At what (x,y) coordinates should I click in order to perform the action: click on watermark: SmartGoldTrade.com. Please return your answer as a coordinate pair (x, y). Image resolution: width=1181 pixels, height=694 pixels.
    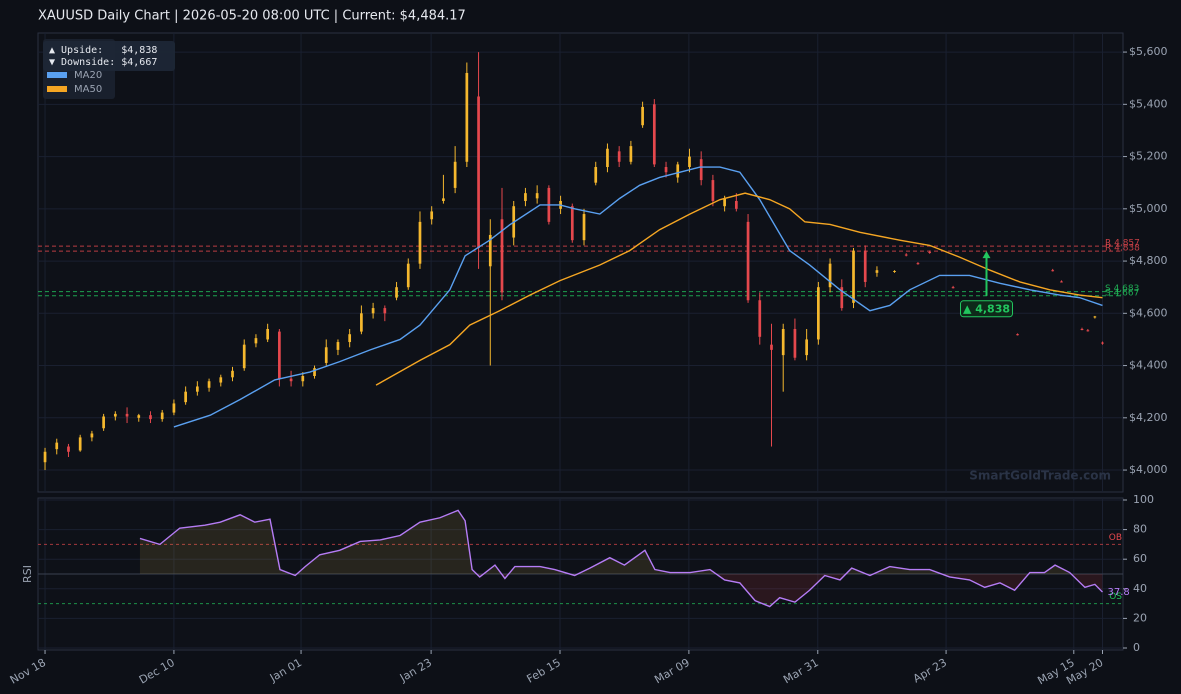
    Looking at the image, I should click on (1040, 476).